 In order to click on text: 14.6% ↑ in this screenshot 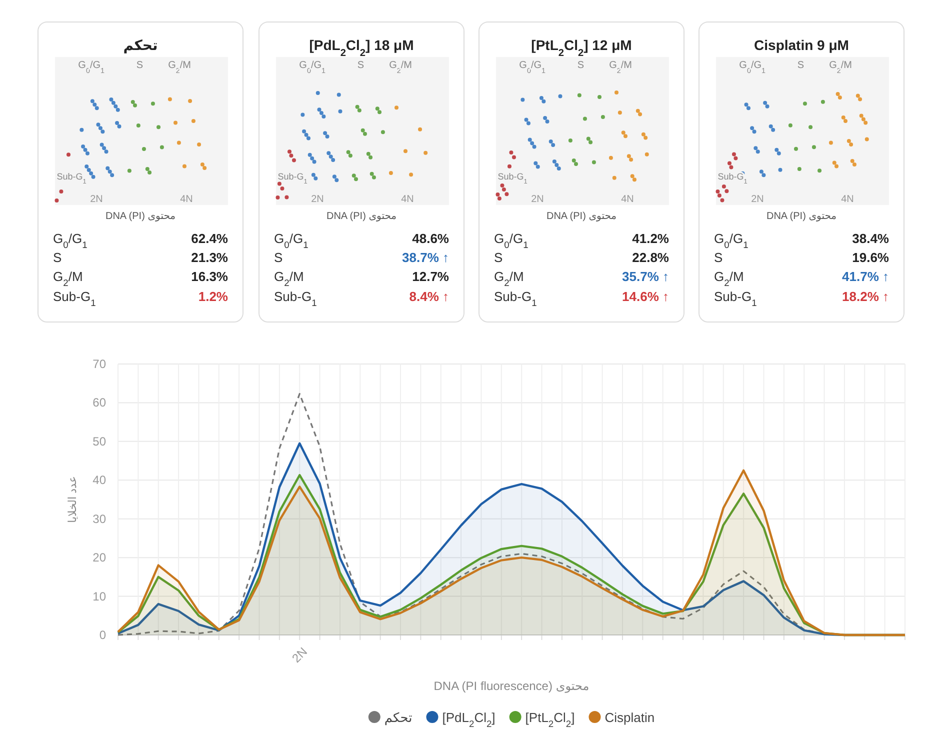, I will do `click(645, 296)`.